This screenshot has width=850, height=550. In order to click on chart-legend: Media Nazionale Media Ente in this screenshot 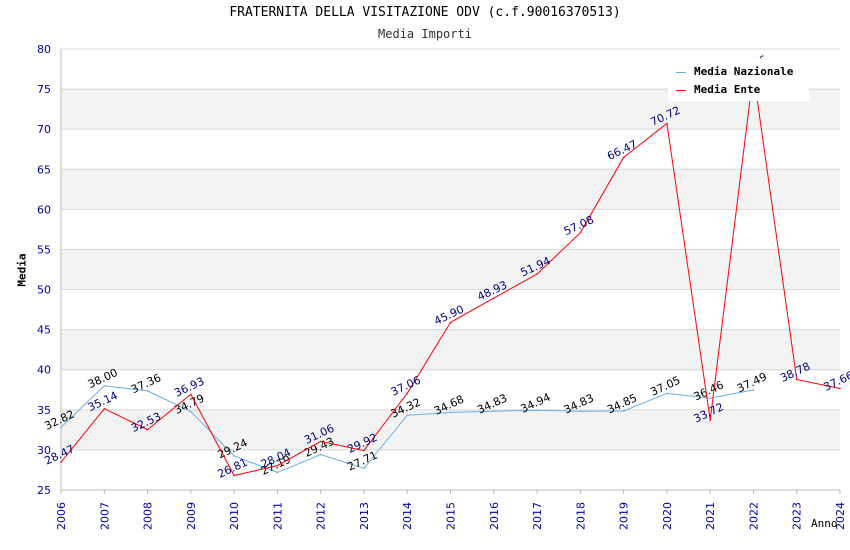, I will do `click(738, 79)`.